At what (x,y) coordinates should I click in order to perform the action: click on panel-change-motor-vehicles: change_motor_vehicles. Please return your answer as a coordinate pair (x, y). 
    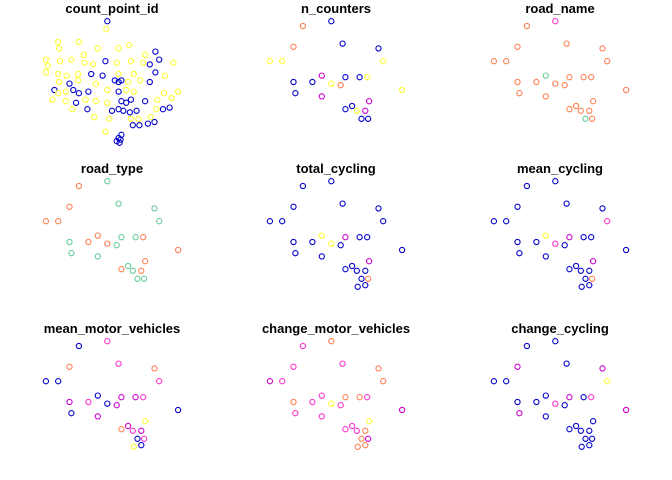
    Looking at the image, I should click on (336, 385).